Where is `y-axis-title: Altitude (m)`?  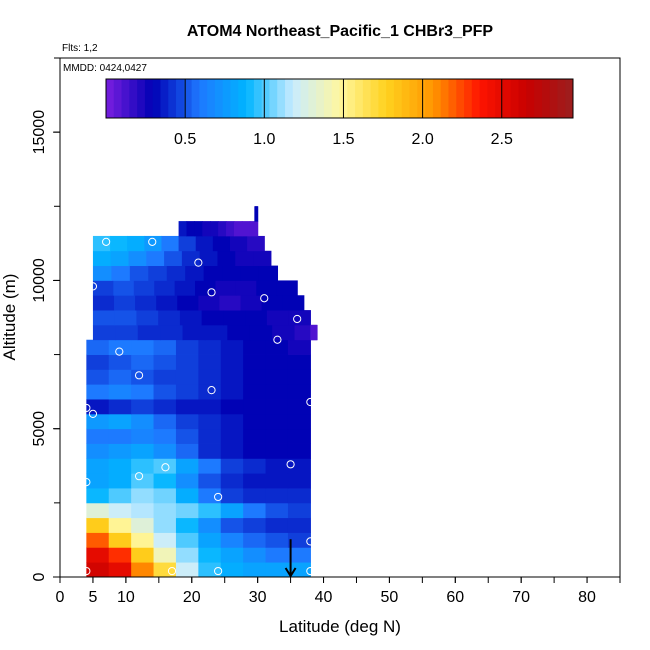
y-axis-title: Altitude (m) is located at coordinates (9, 317).